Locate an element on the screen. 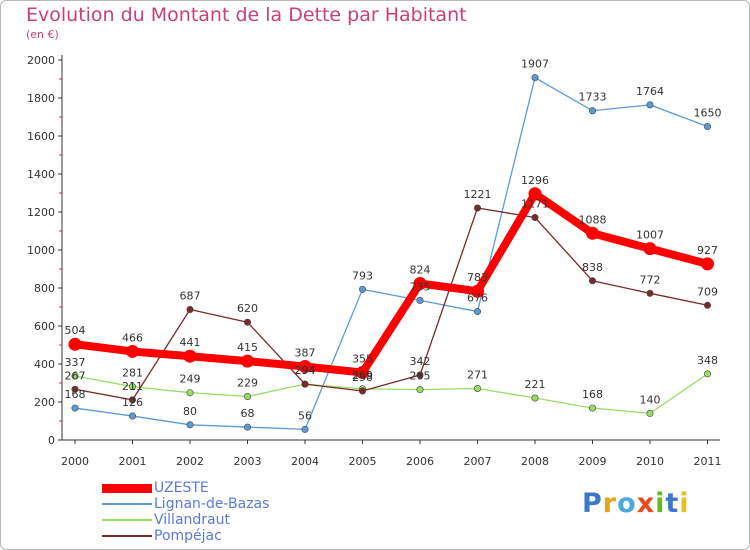  y-tick-label: 600 is located at coordinates (44, 326).